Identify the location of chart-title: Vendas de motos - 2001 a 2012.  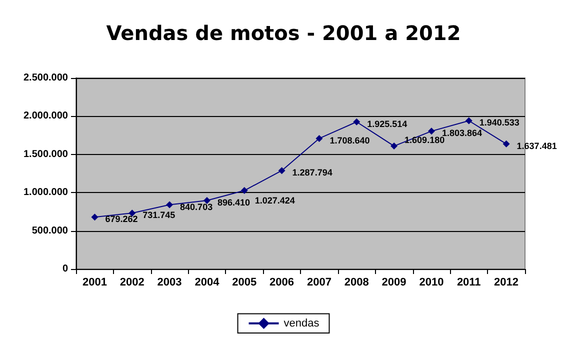
(283, 33).